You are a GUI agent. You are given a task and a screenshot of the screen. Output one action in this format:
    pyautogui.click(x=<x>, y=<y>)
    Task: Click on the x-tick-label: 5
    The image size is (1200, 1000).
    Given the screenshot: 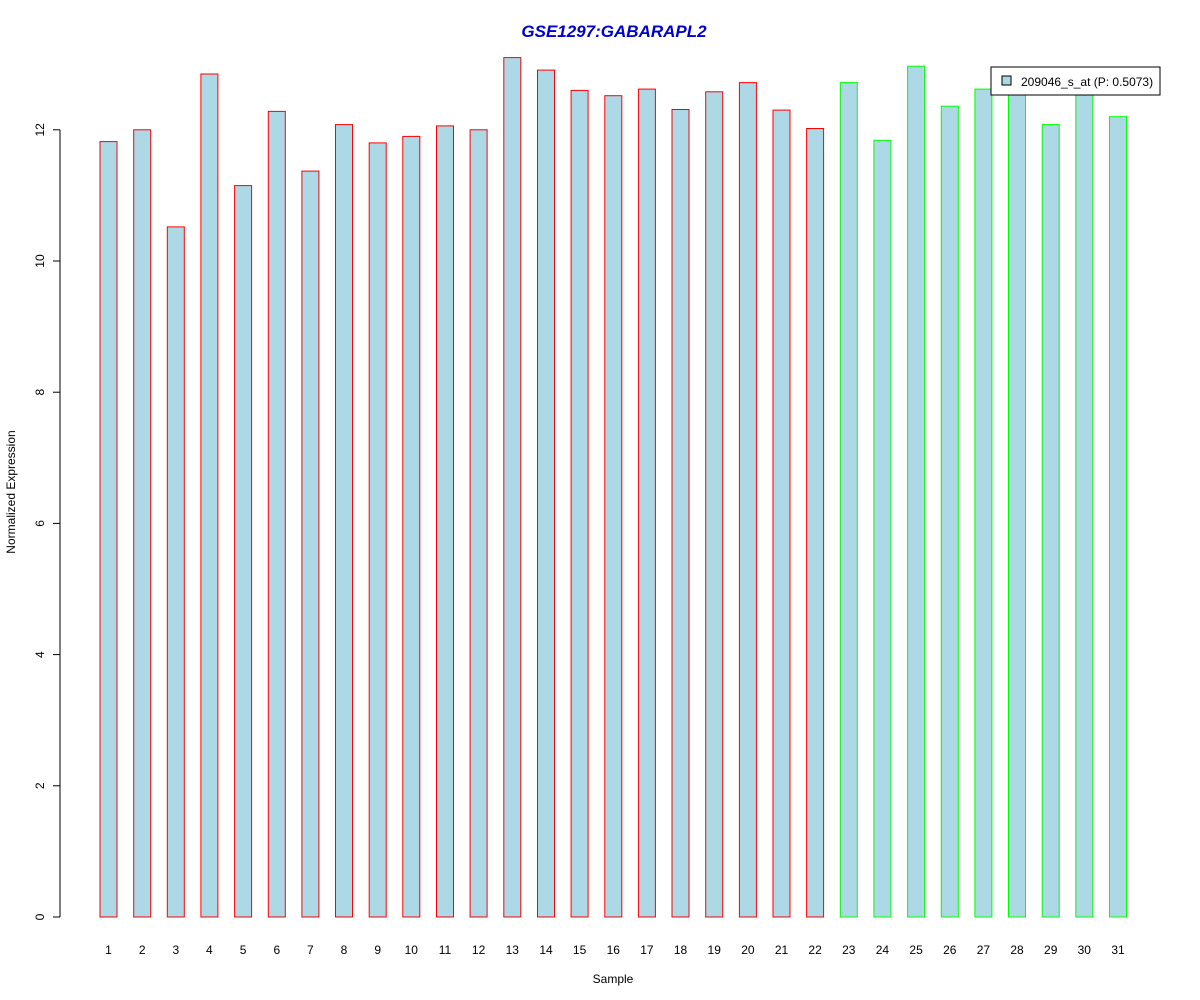 What is the action you would take?
    pyautogui.click(x=243, y=950)
    